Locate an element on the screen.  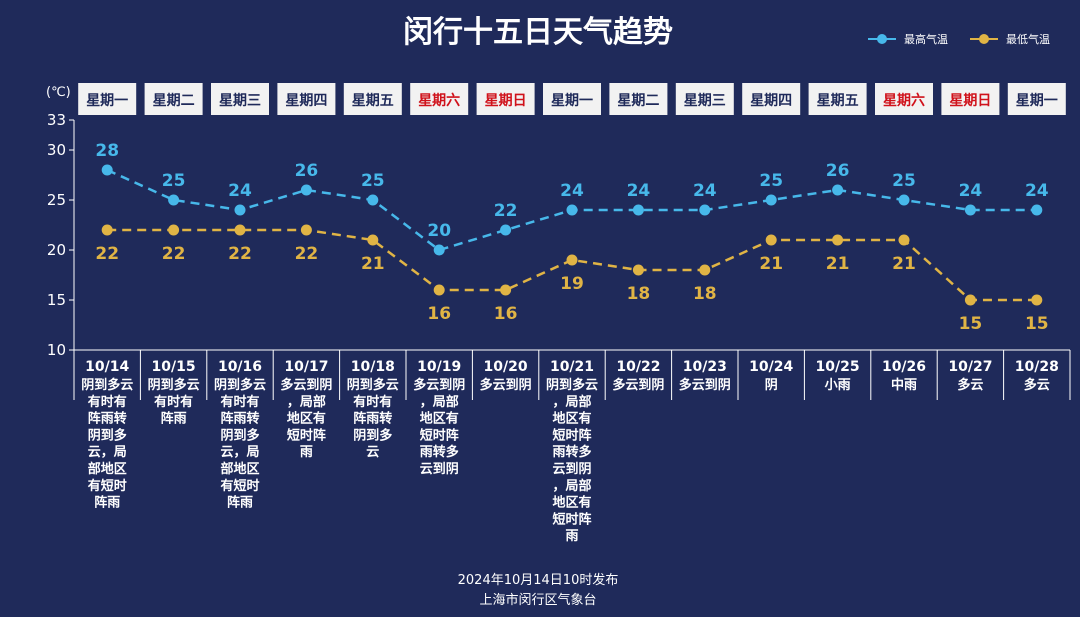
weekday-label: 星期二 is located at coordinates (174, 101).